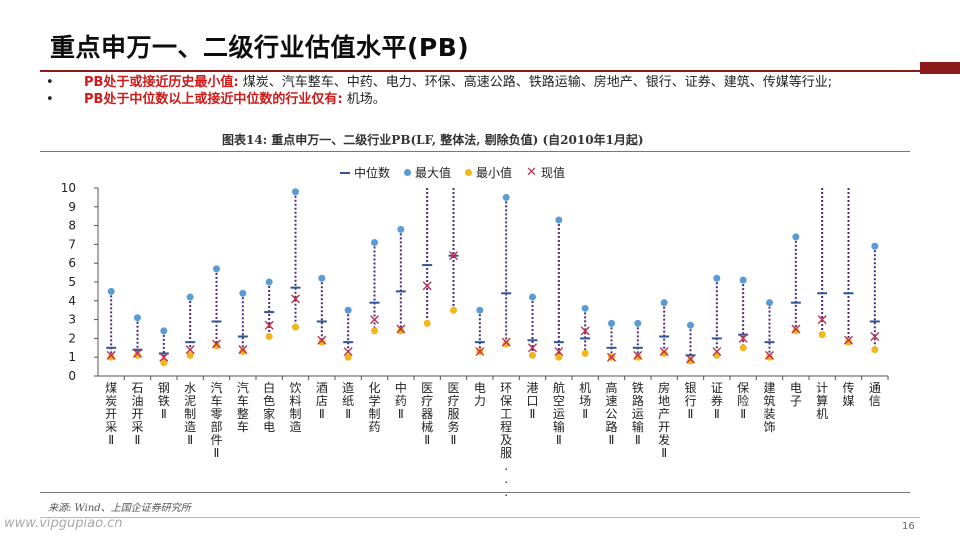 This screenshot has width=960, height=540. Describe the element at coordinates (137, 414) in the screenshot. I see `x-tick-label: 石油开采 Ⅱ` at that location.